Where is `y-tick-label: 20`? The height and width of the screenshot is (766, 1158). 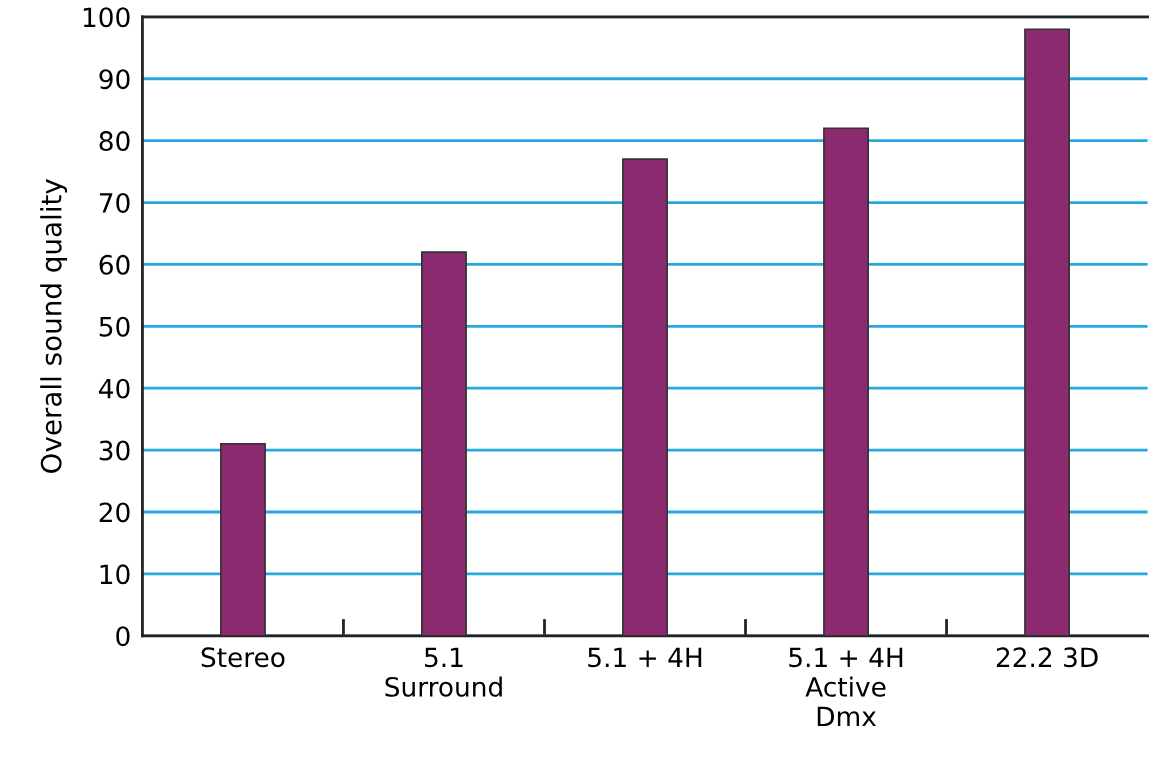
y-tick-label: 20 is located at coordinates (114, 512).